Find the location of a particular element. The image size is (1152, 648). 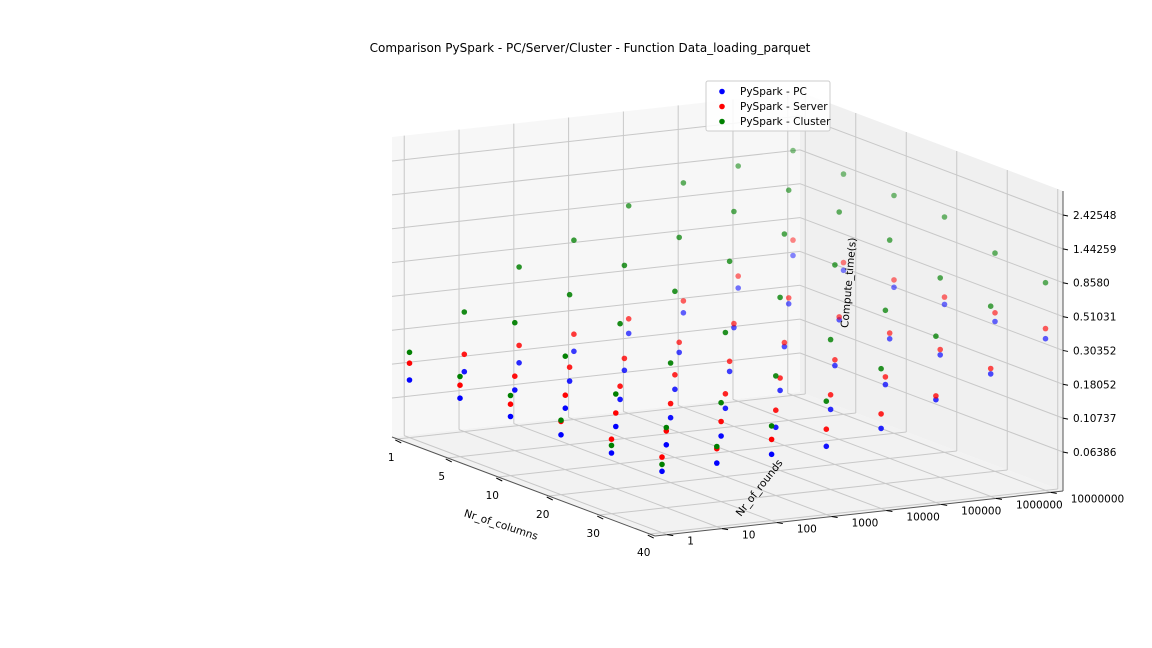

back-wall-pane is located at coordinates (931, 291).